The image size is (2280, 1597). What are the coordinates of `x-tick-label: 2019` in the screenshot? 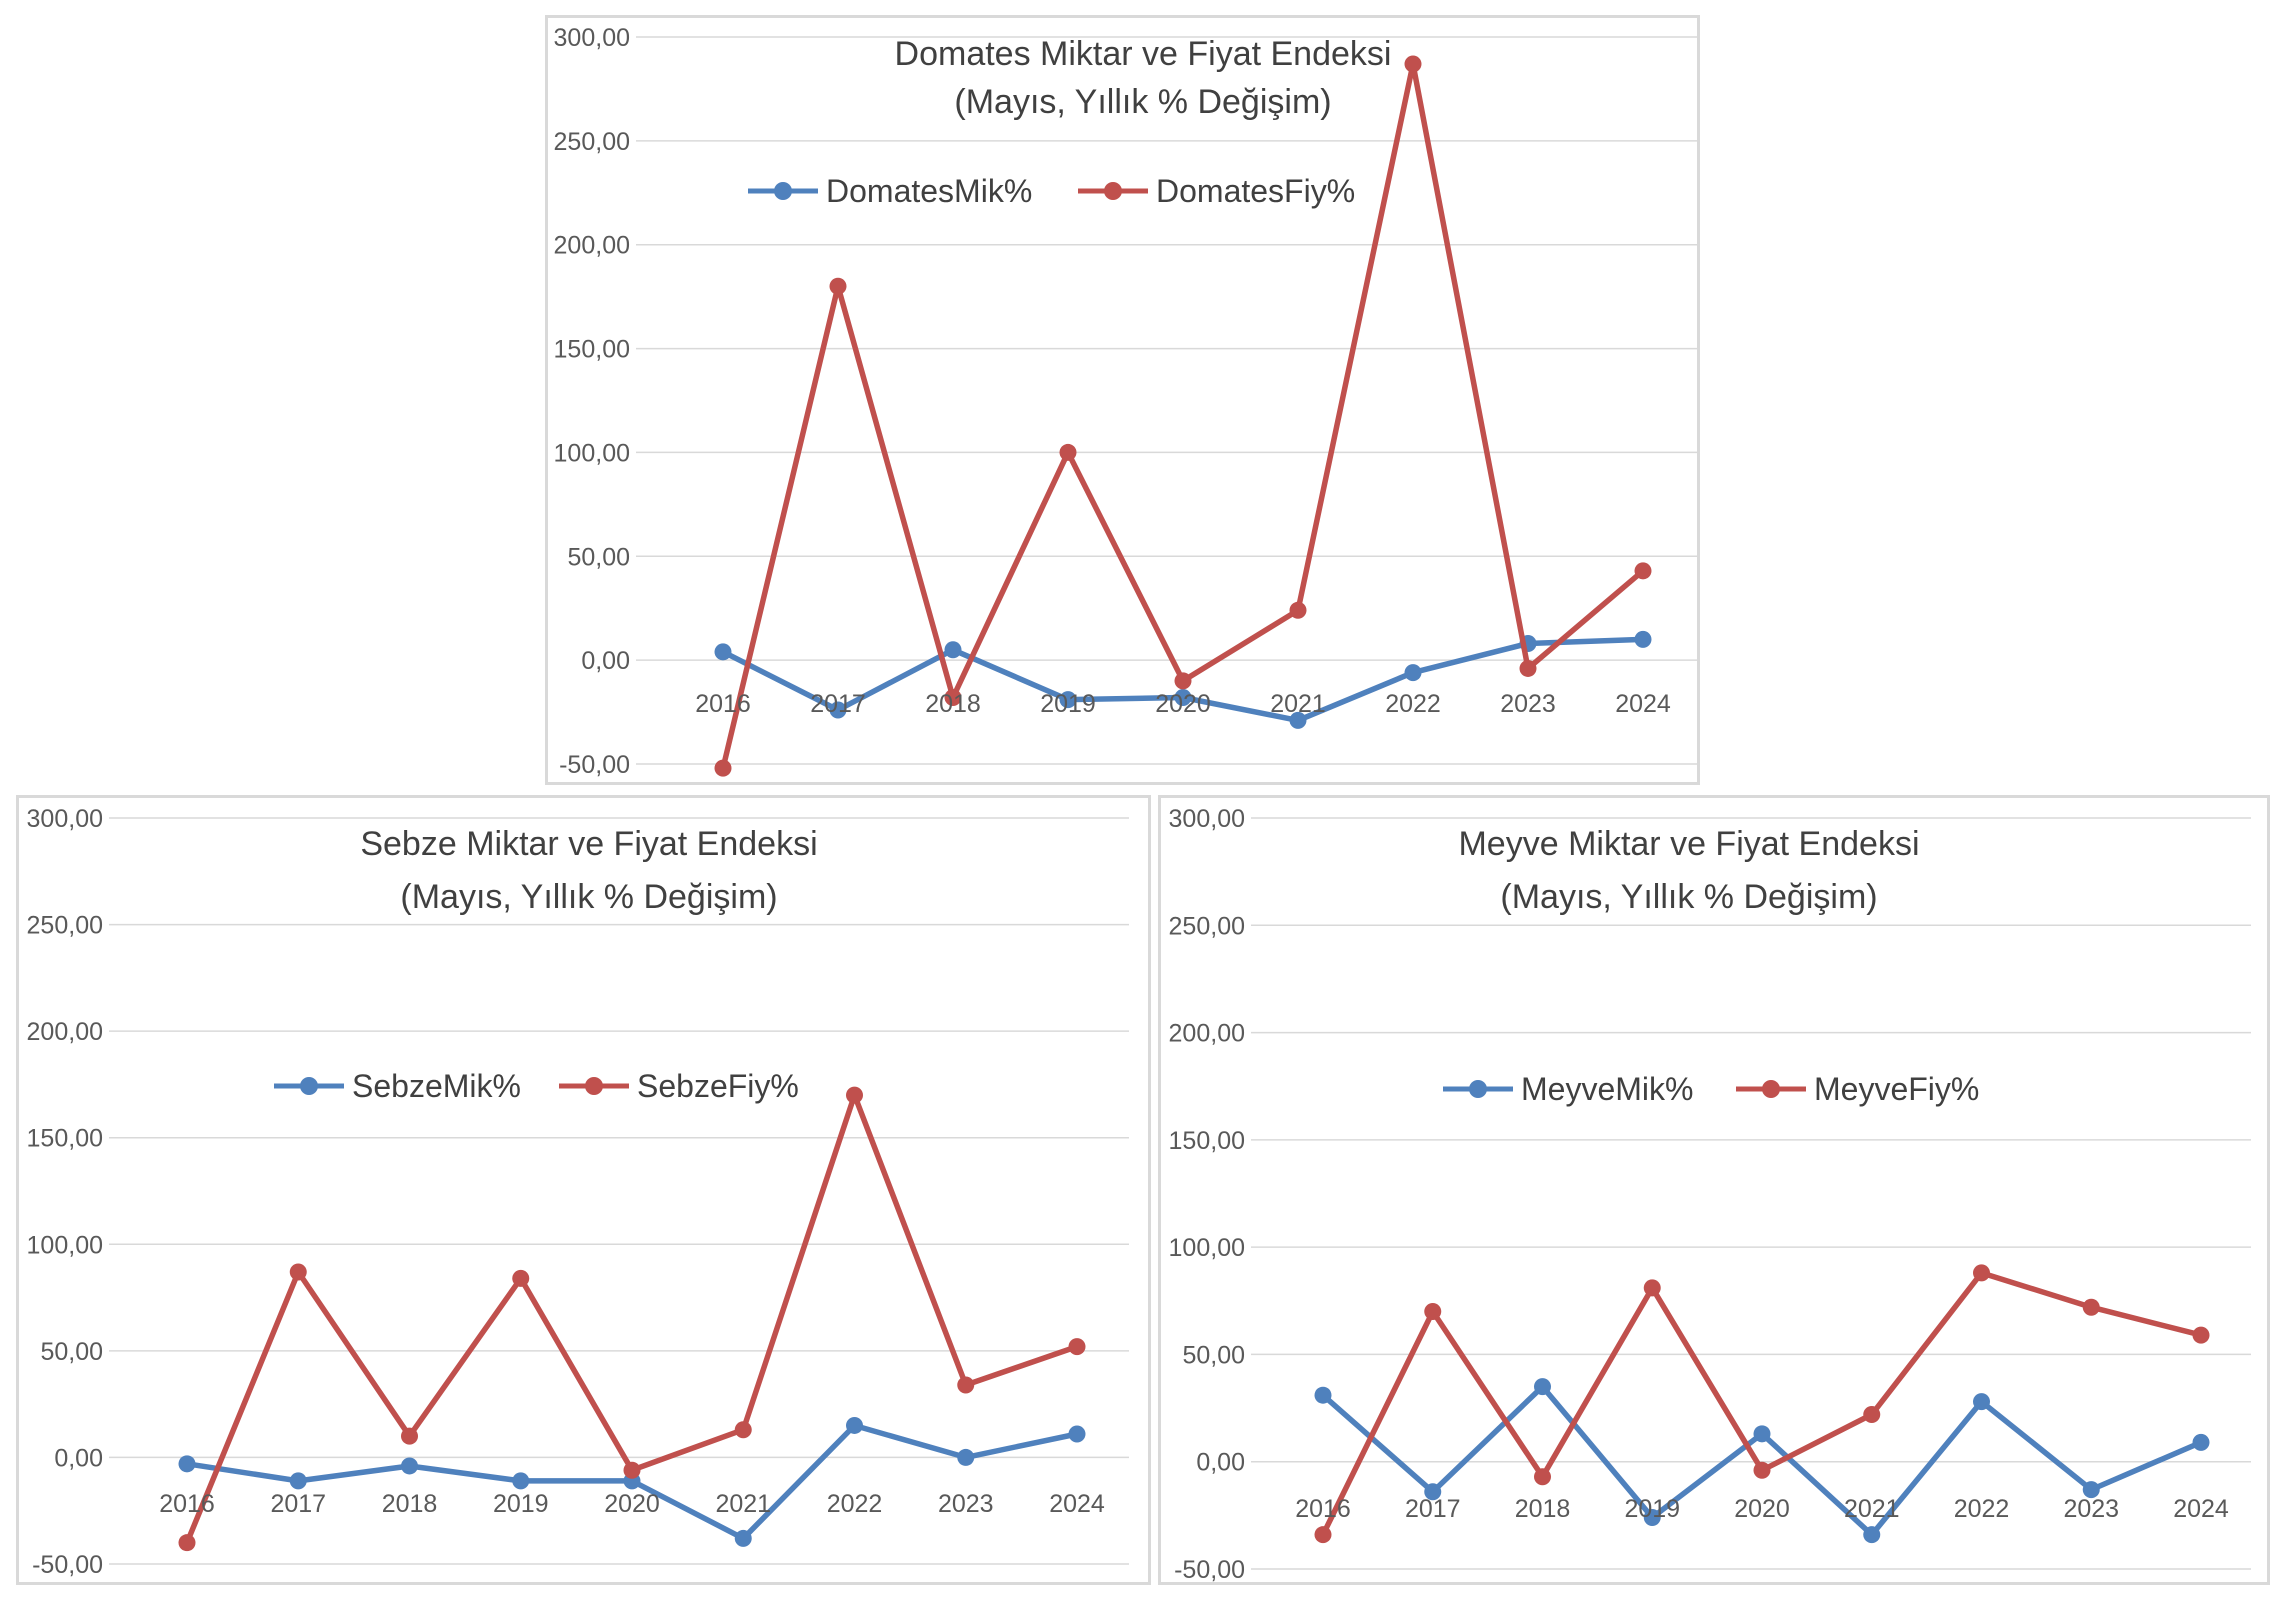 It's located at (1068, 704).